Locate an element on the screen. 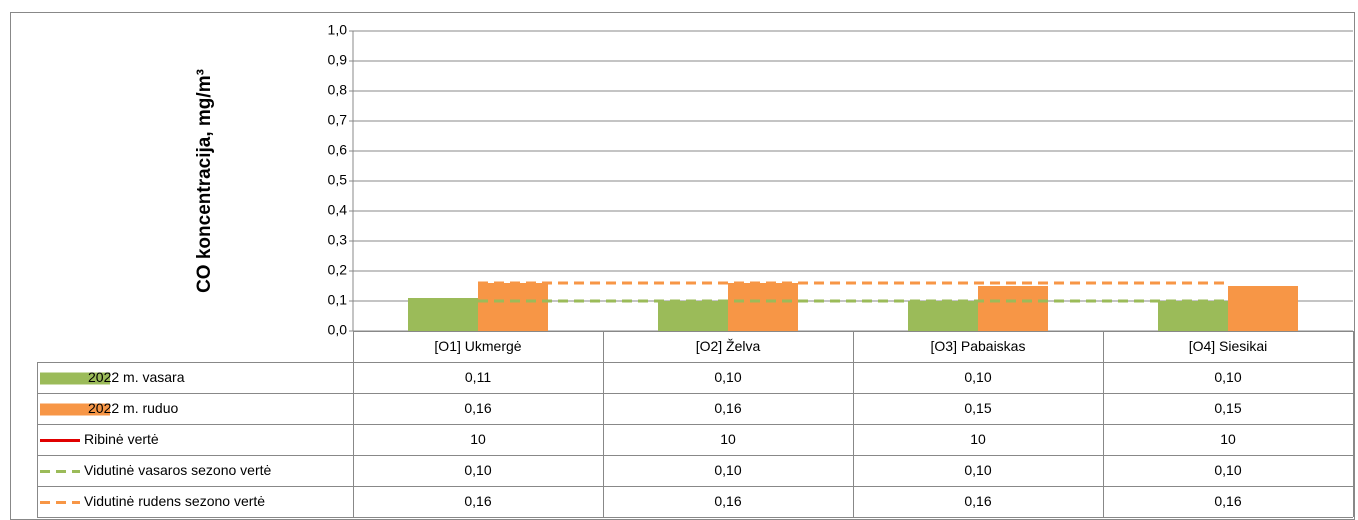 The image size is (1358, 520). legend-label: Vidutinė rudens sezono vertė is located at coordinates (174, 501).